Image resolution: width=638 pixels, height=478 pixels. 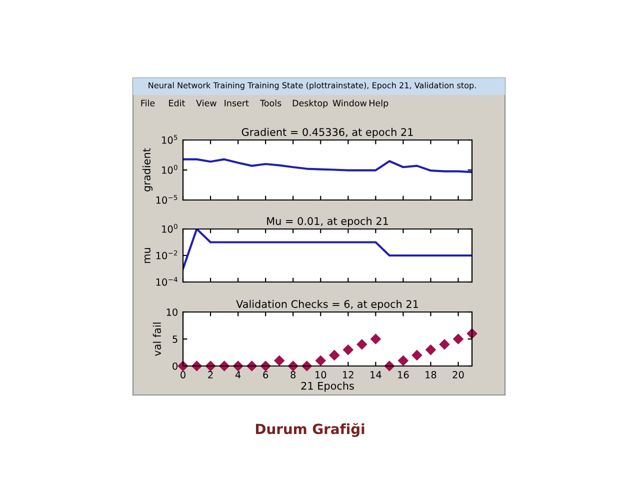 What do you see at coordinates (177, 103) in the screenshot?
I see `text: Edit` at bounding box center [177, 103].